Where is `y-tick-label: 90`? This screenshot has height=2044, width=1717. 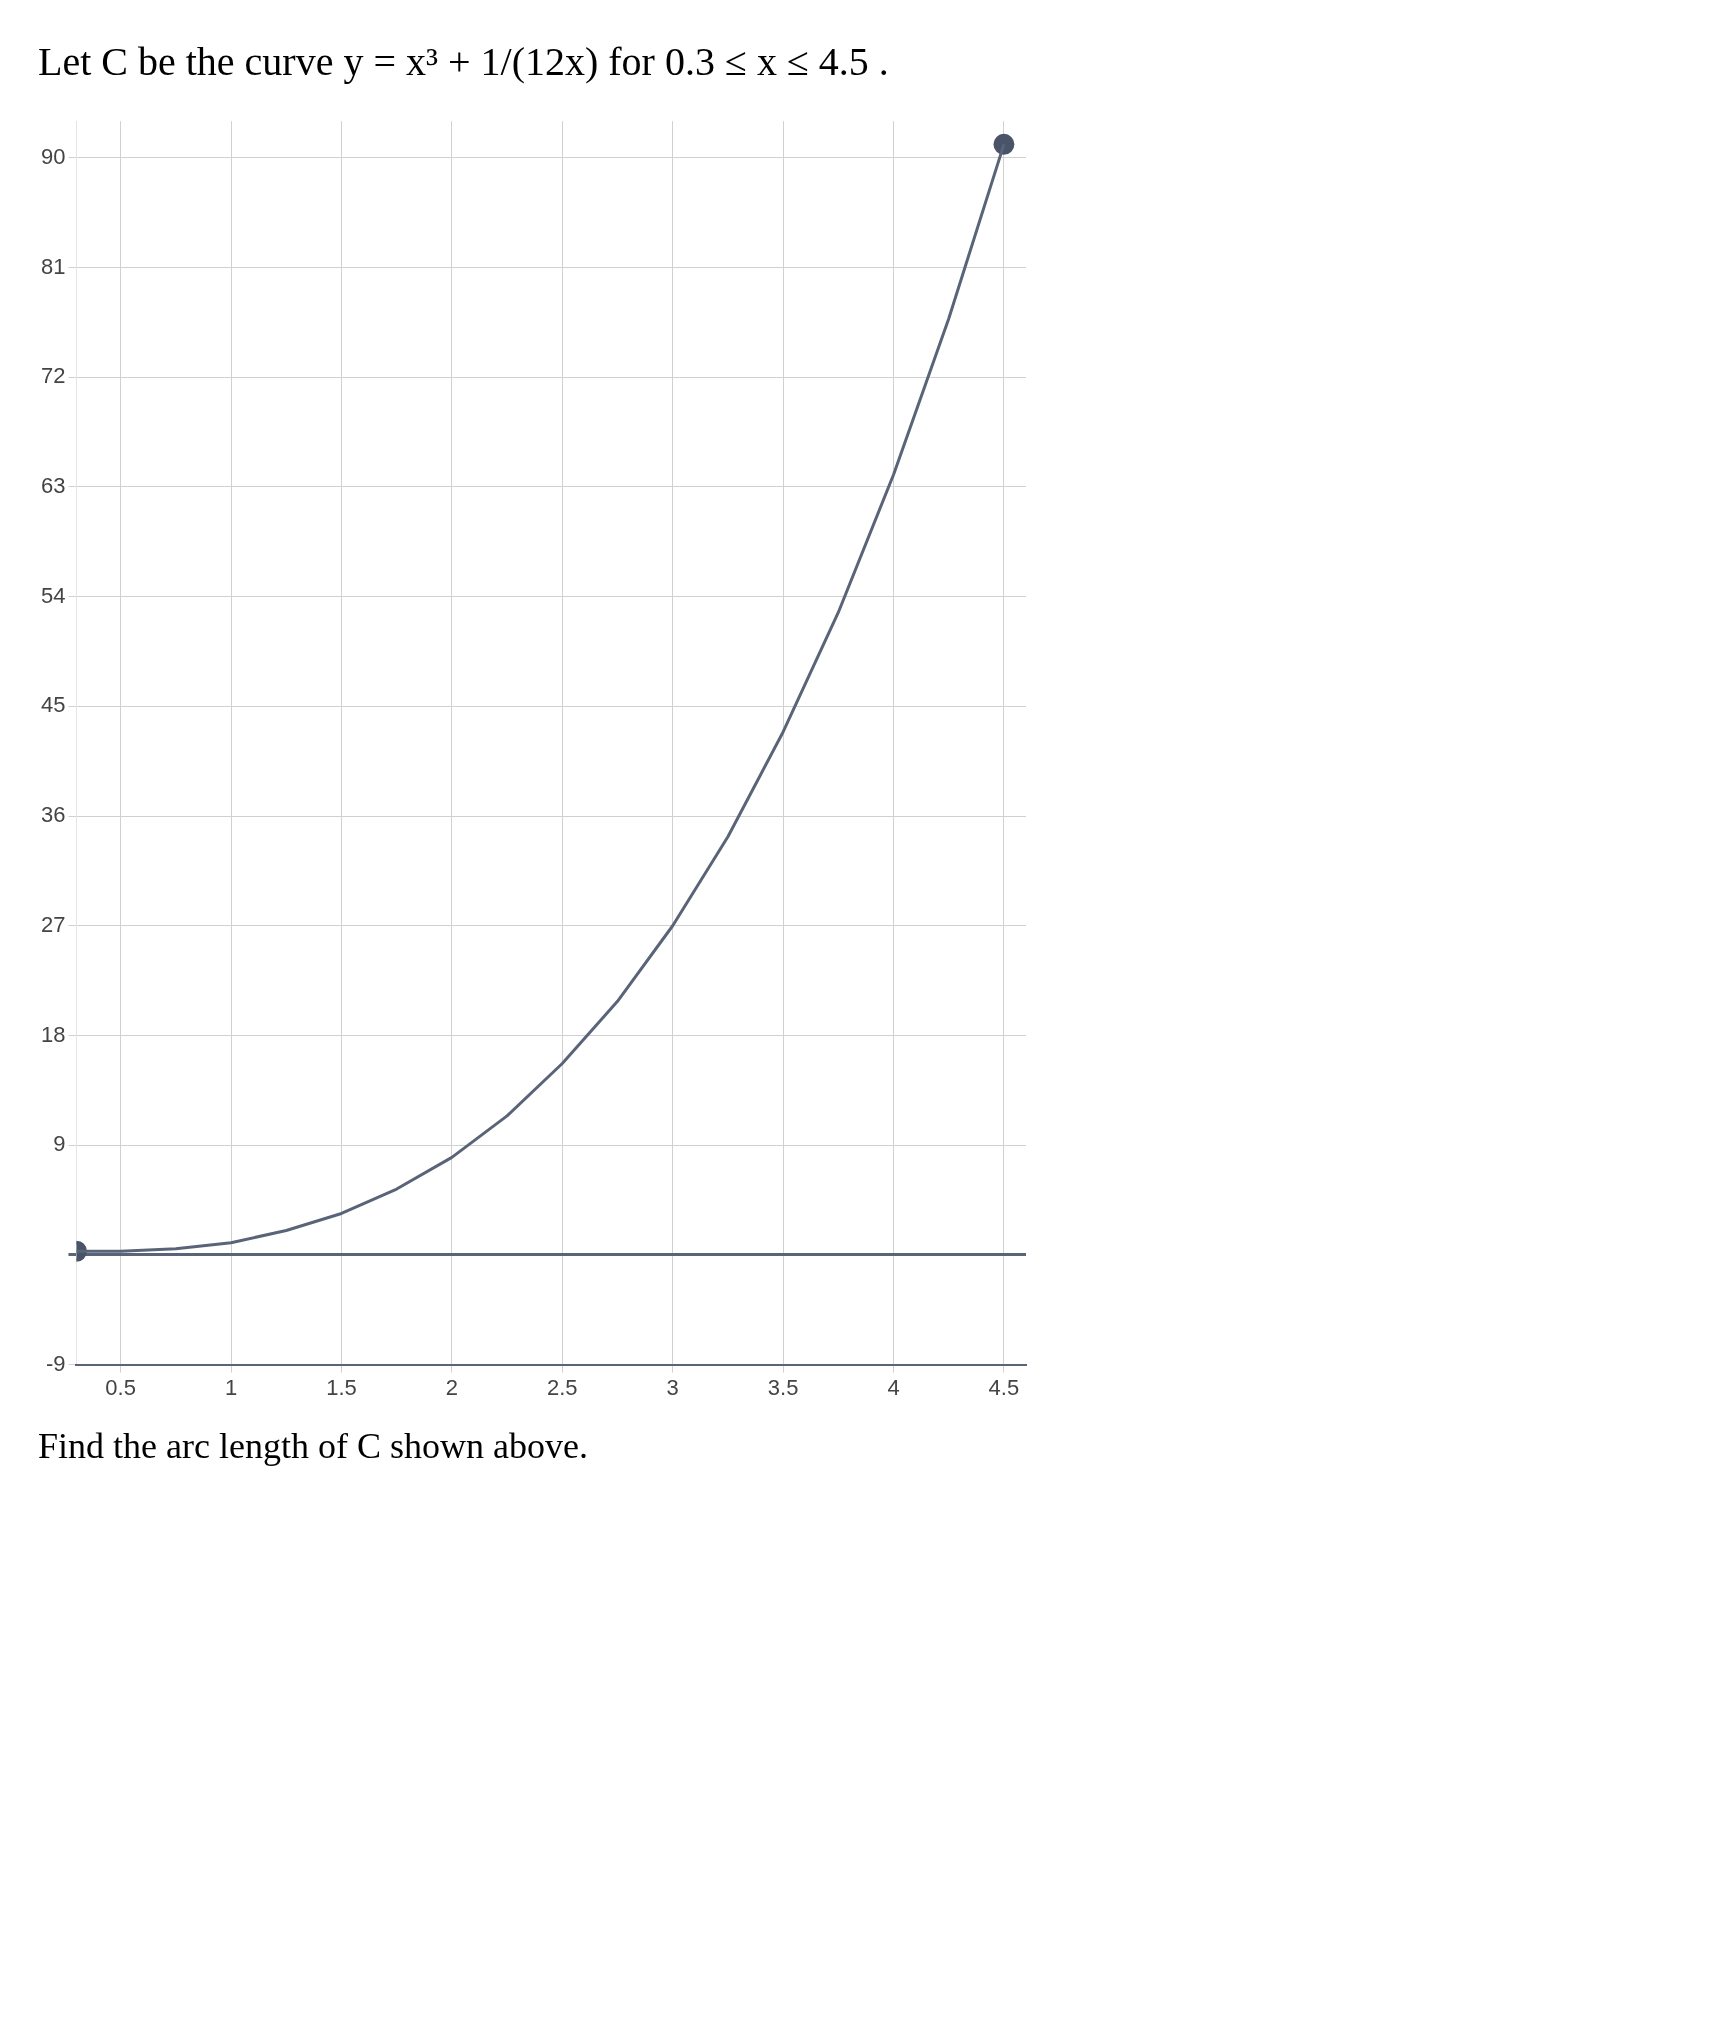
y-tick-label: 90 is located at coordinates (53, 156).